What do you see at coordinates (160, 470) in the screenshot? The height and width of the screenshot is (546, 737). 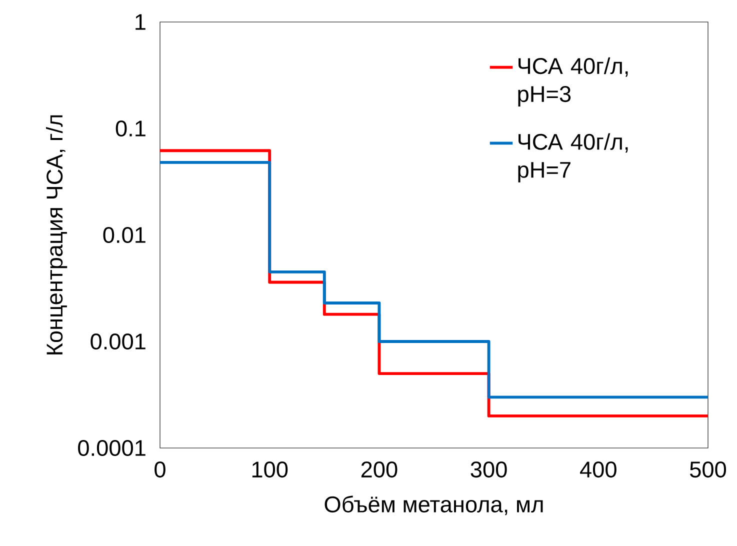 I see `x-tick-label: 0` at bounding box center [160, 470].